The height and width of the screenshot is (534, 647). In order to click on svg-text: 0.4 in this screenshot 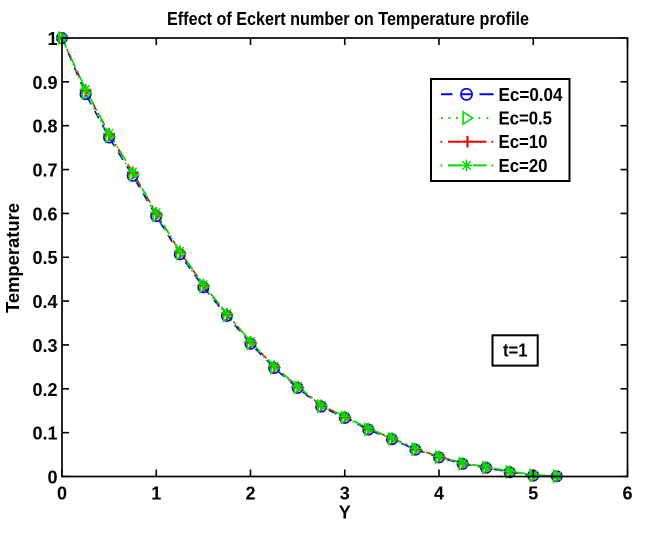, I will do `click(44, 302)`.